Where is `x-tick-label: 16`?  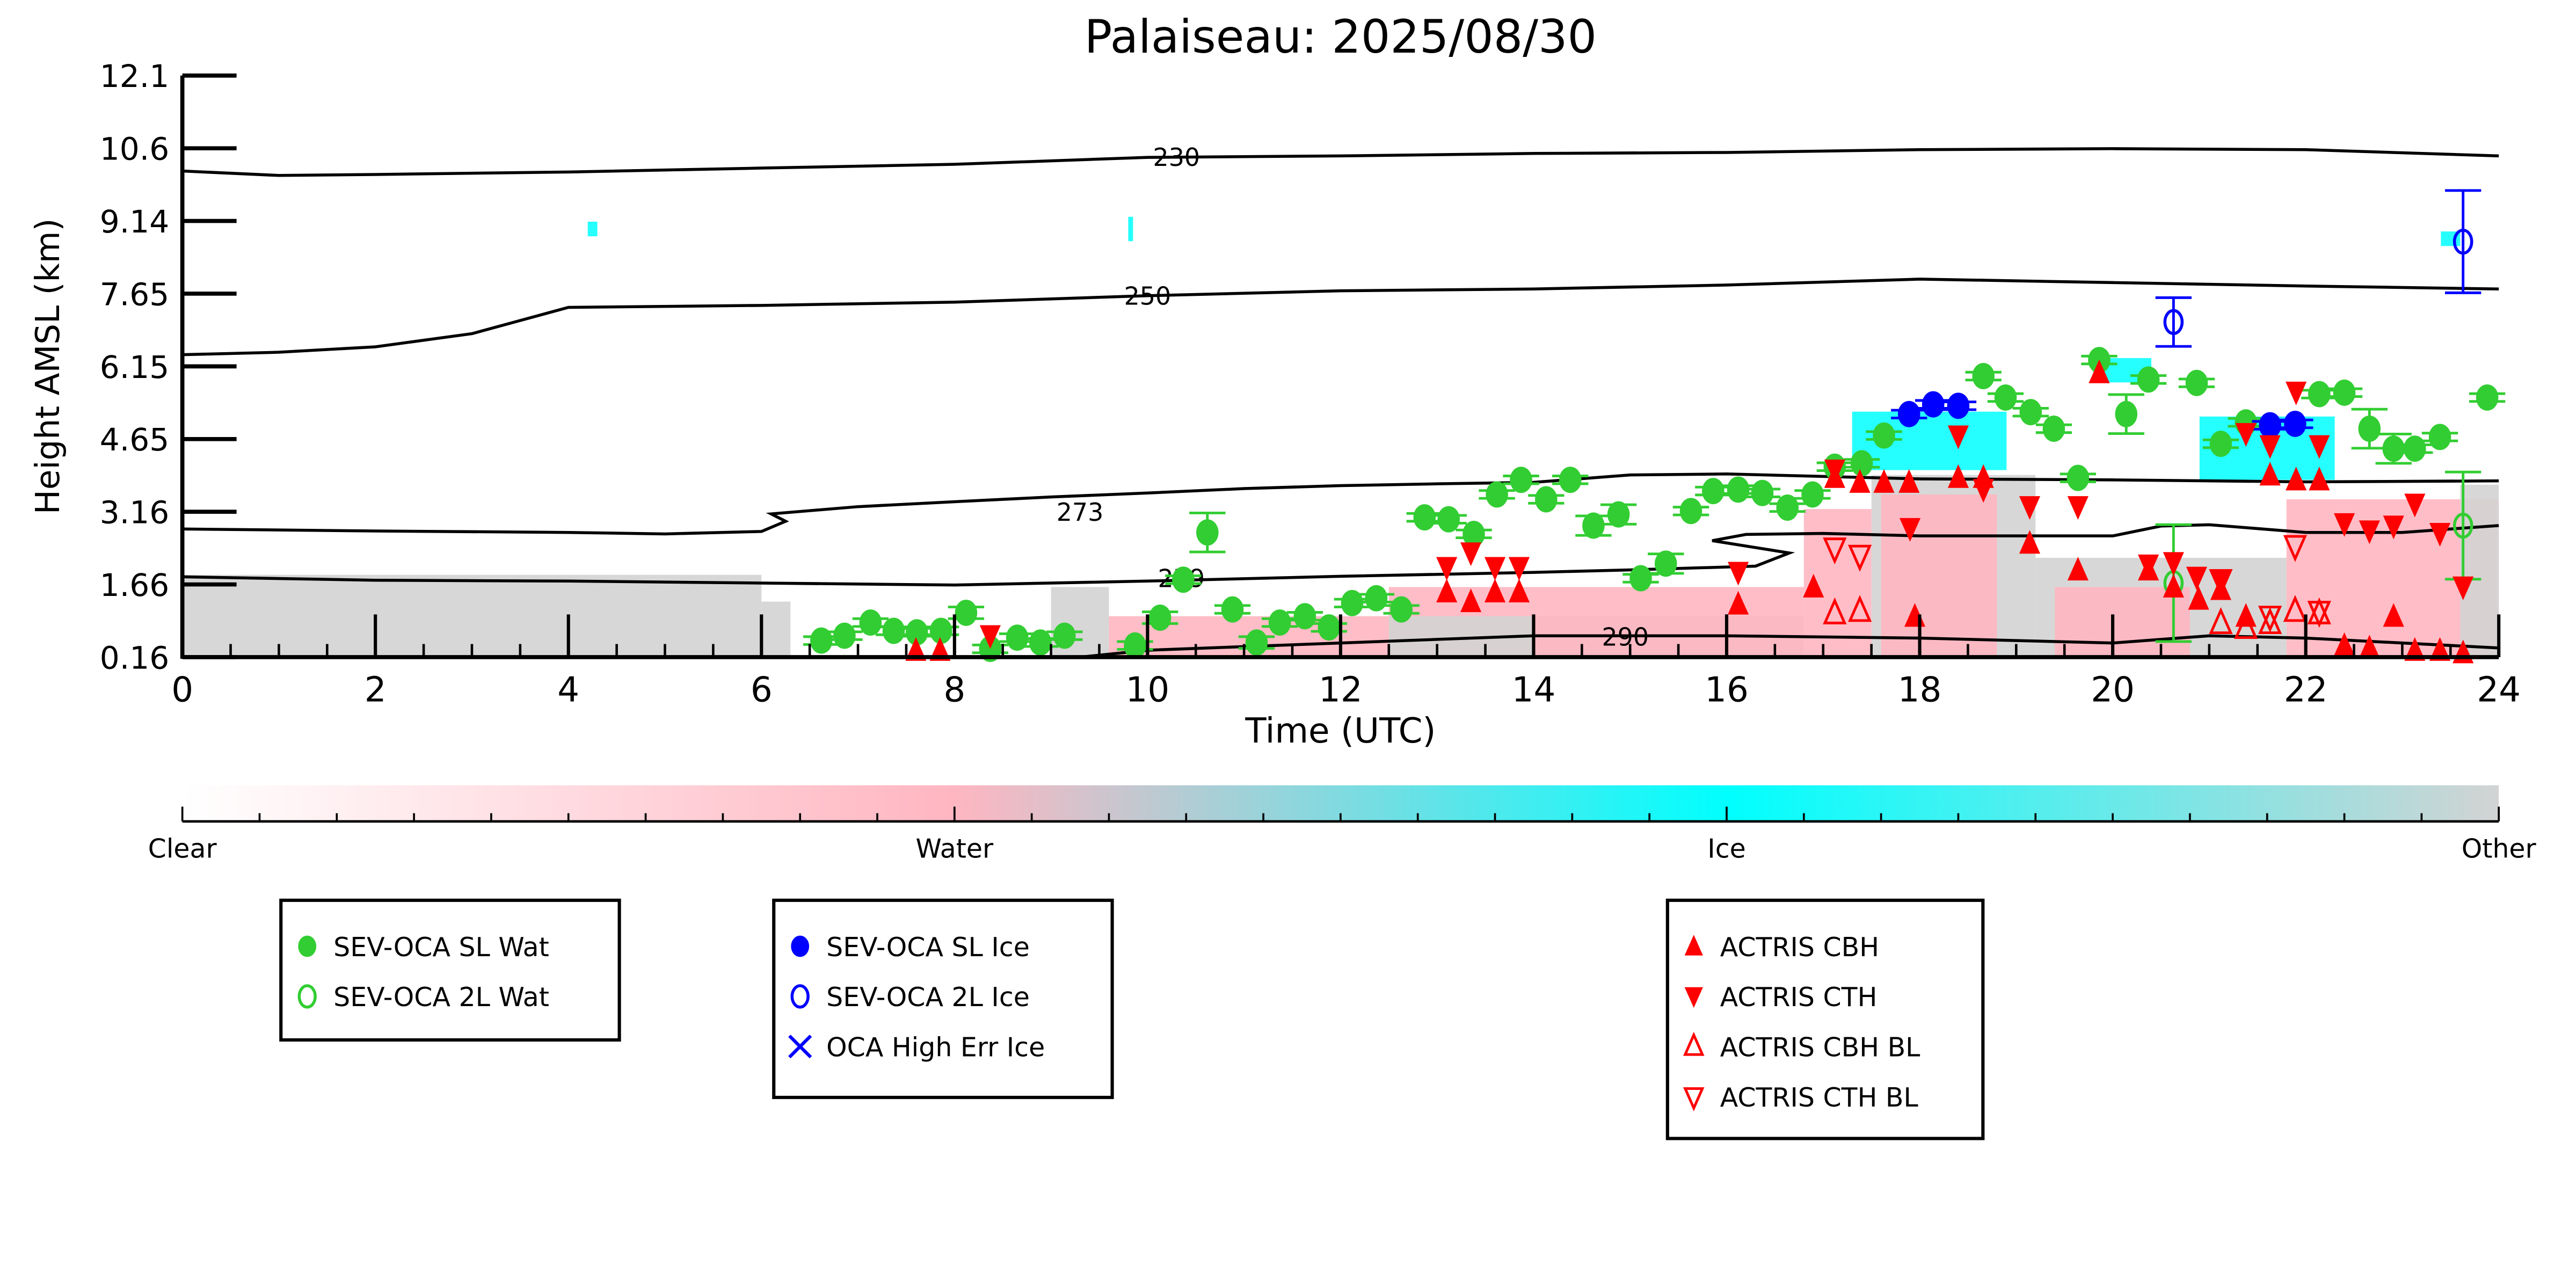 x-tick-label: 16 is located at coordinates (1727, 690).